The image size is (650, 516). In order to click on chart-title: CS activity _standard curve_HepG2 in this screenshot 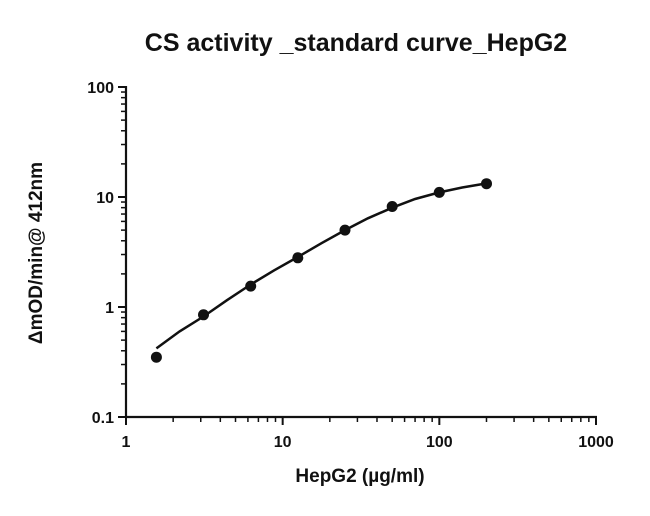, I will do `click(356, 43)`.